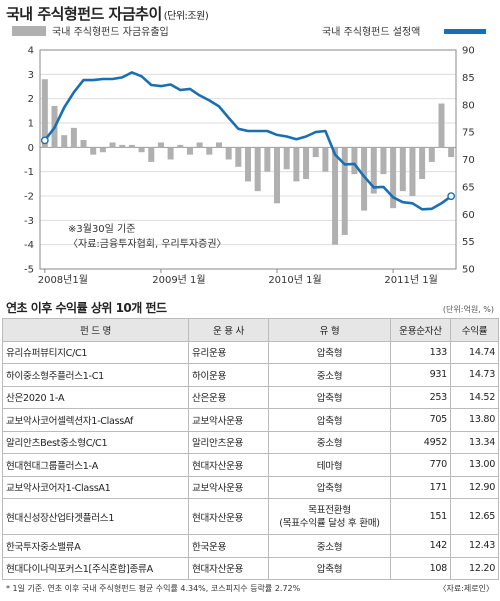  Describe the element at coordinates (228, 397) in the screenshot. I see `fund-company: 산은운용` at that location.